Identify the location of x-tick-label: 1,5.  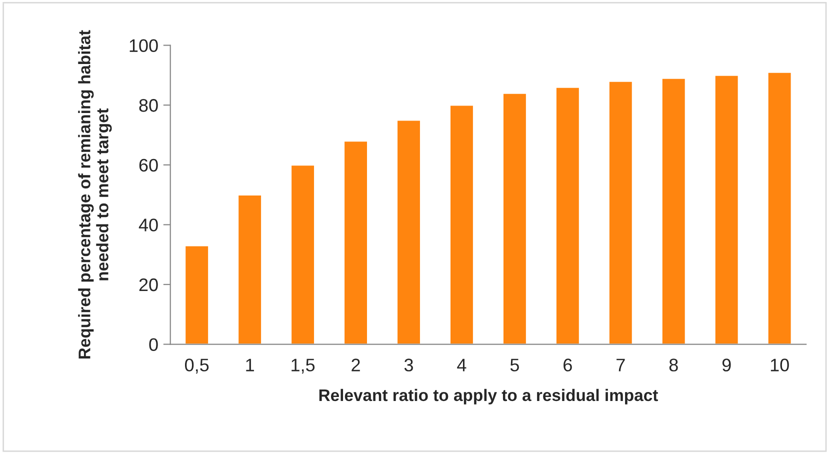
(303, 366).